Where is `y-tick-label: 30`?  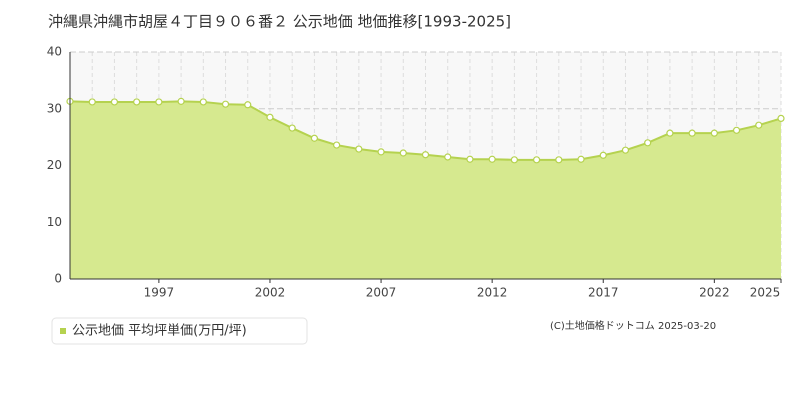
y-tick-label: 30 is located at coordinates (54, 108).